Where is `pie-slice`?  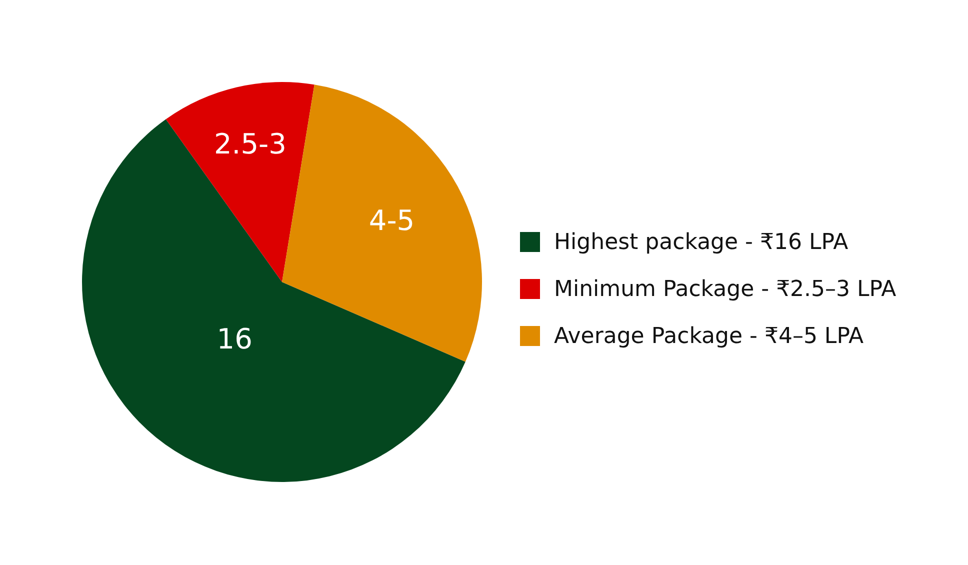 pie-slice is located at coordinates (240, 182).